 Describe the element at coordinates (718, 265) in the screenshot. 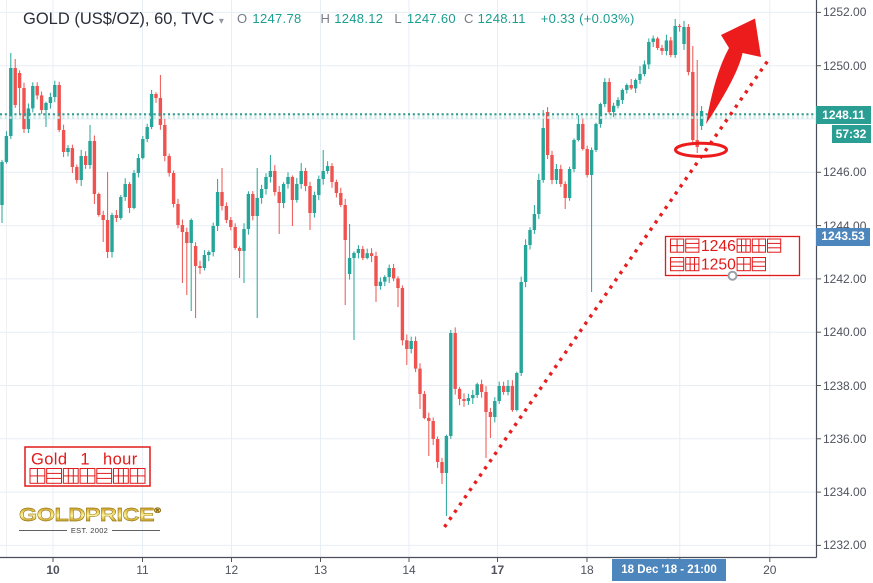

I see `svg-text: 1250` at that location.